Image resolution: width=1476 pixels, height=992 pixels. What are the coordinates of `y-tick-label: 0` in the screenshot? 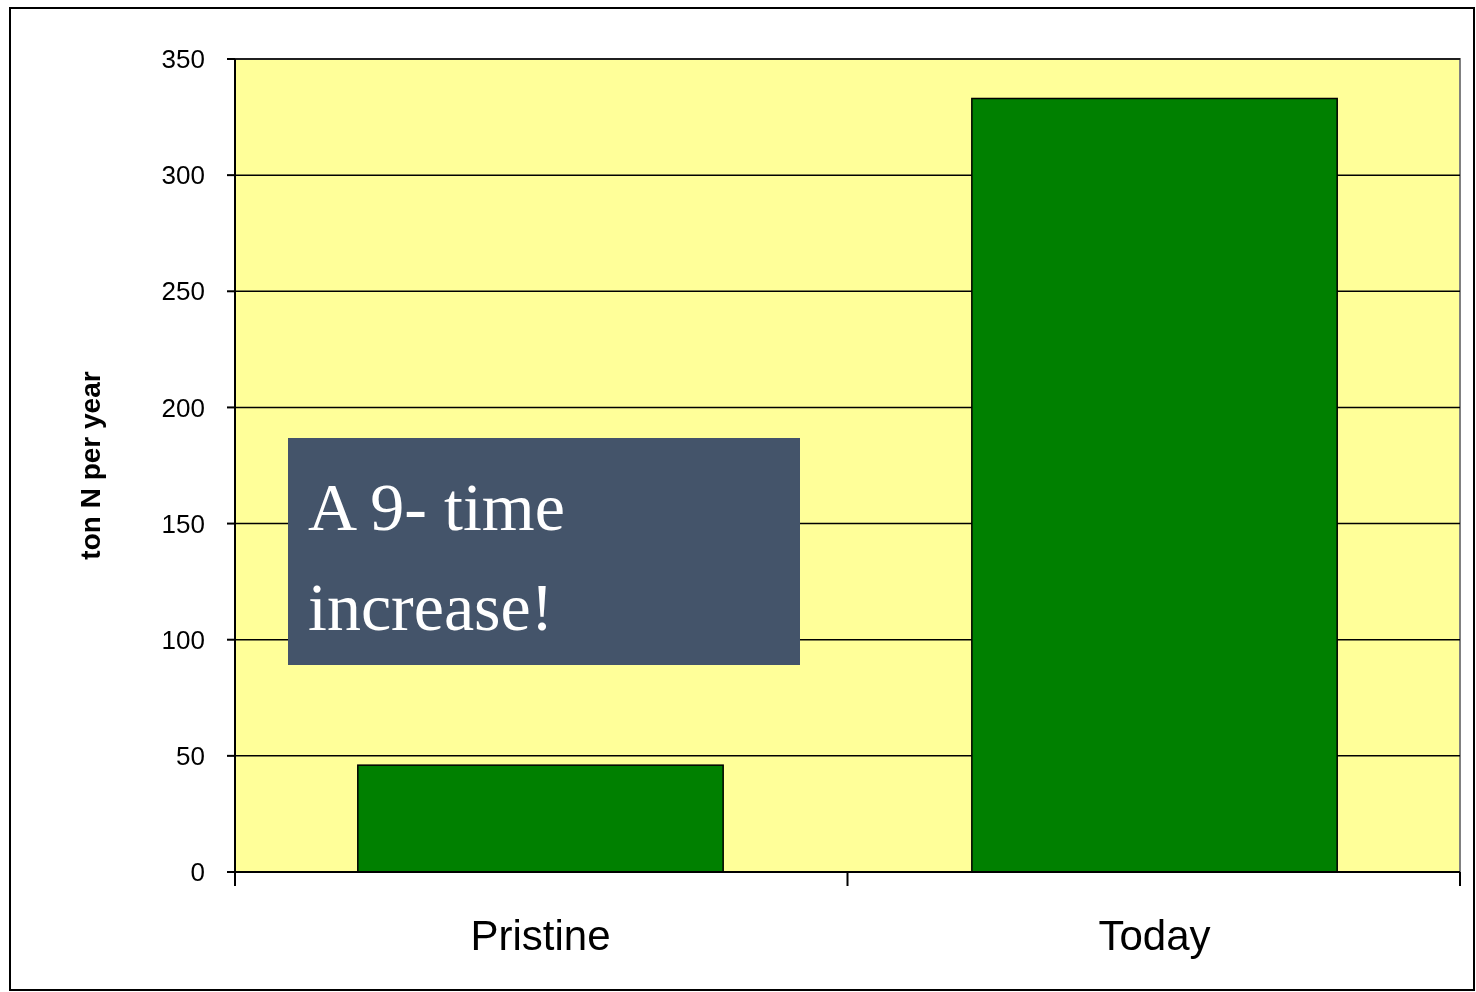 It's located at (197, 872).